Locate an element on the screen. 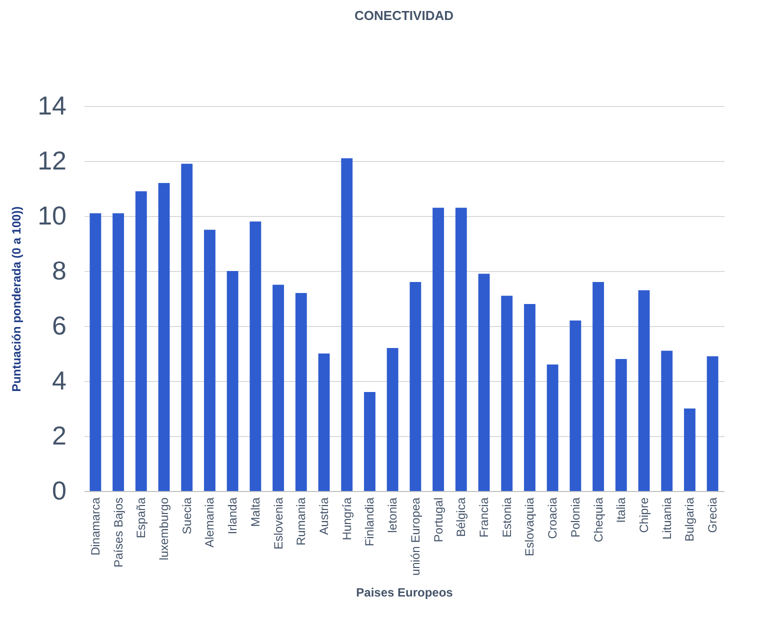 The image size is (765, 629). x-tick-label: Eslovaquia is located at coordinates (529, 526).